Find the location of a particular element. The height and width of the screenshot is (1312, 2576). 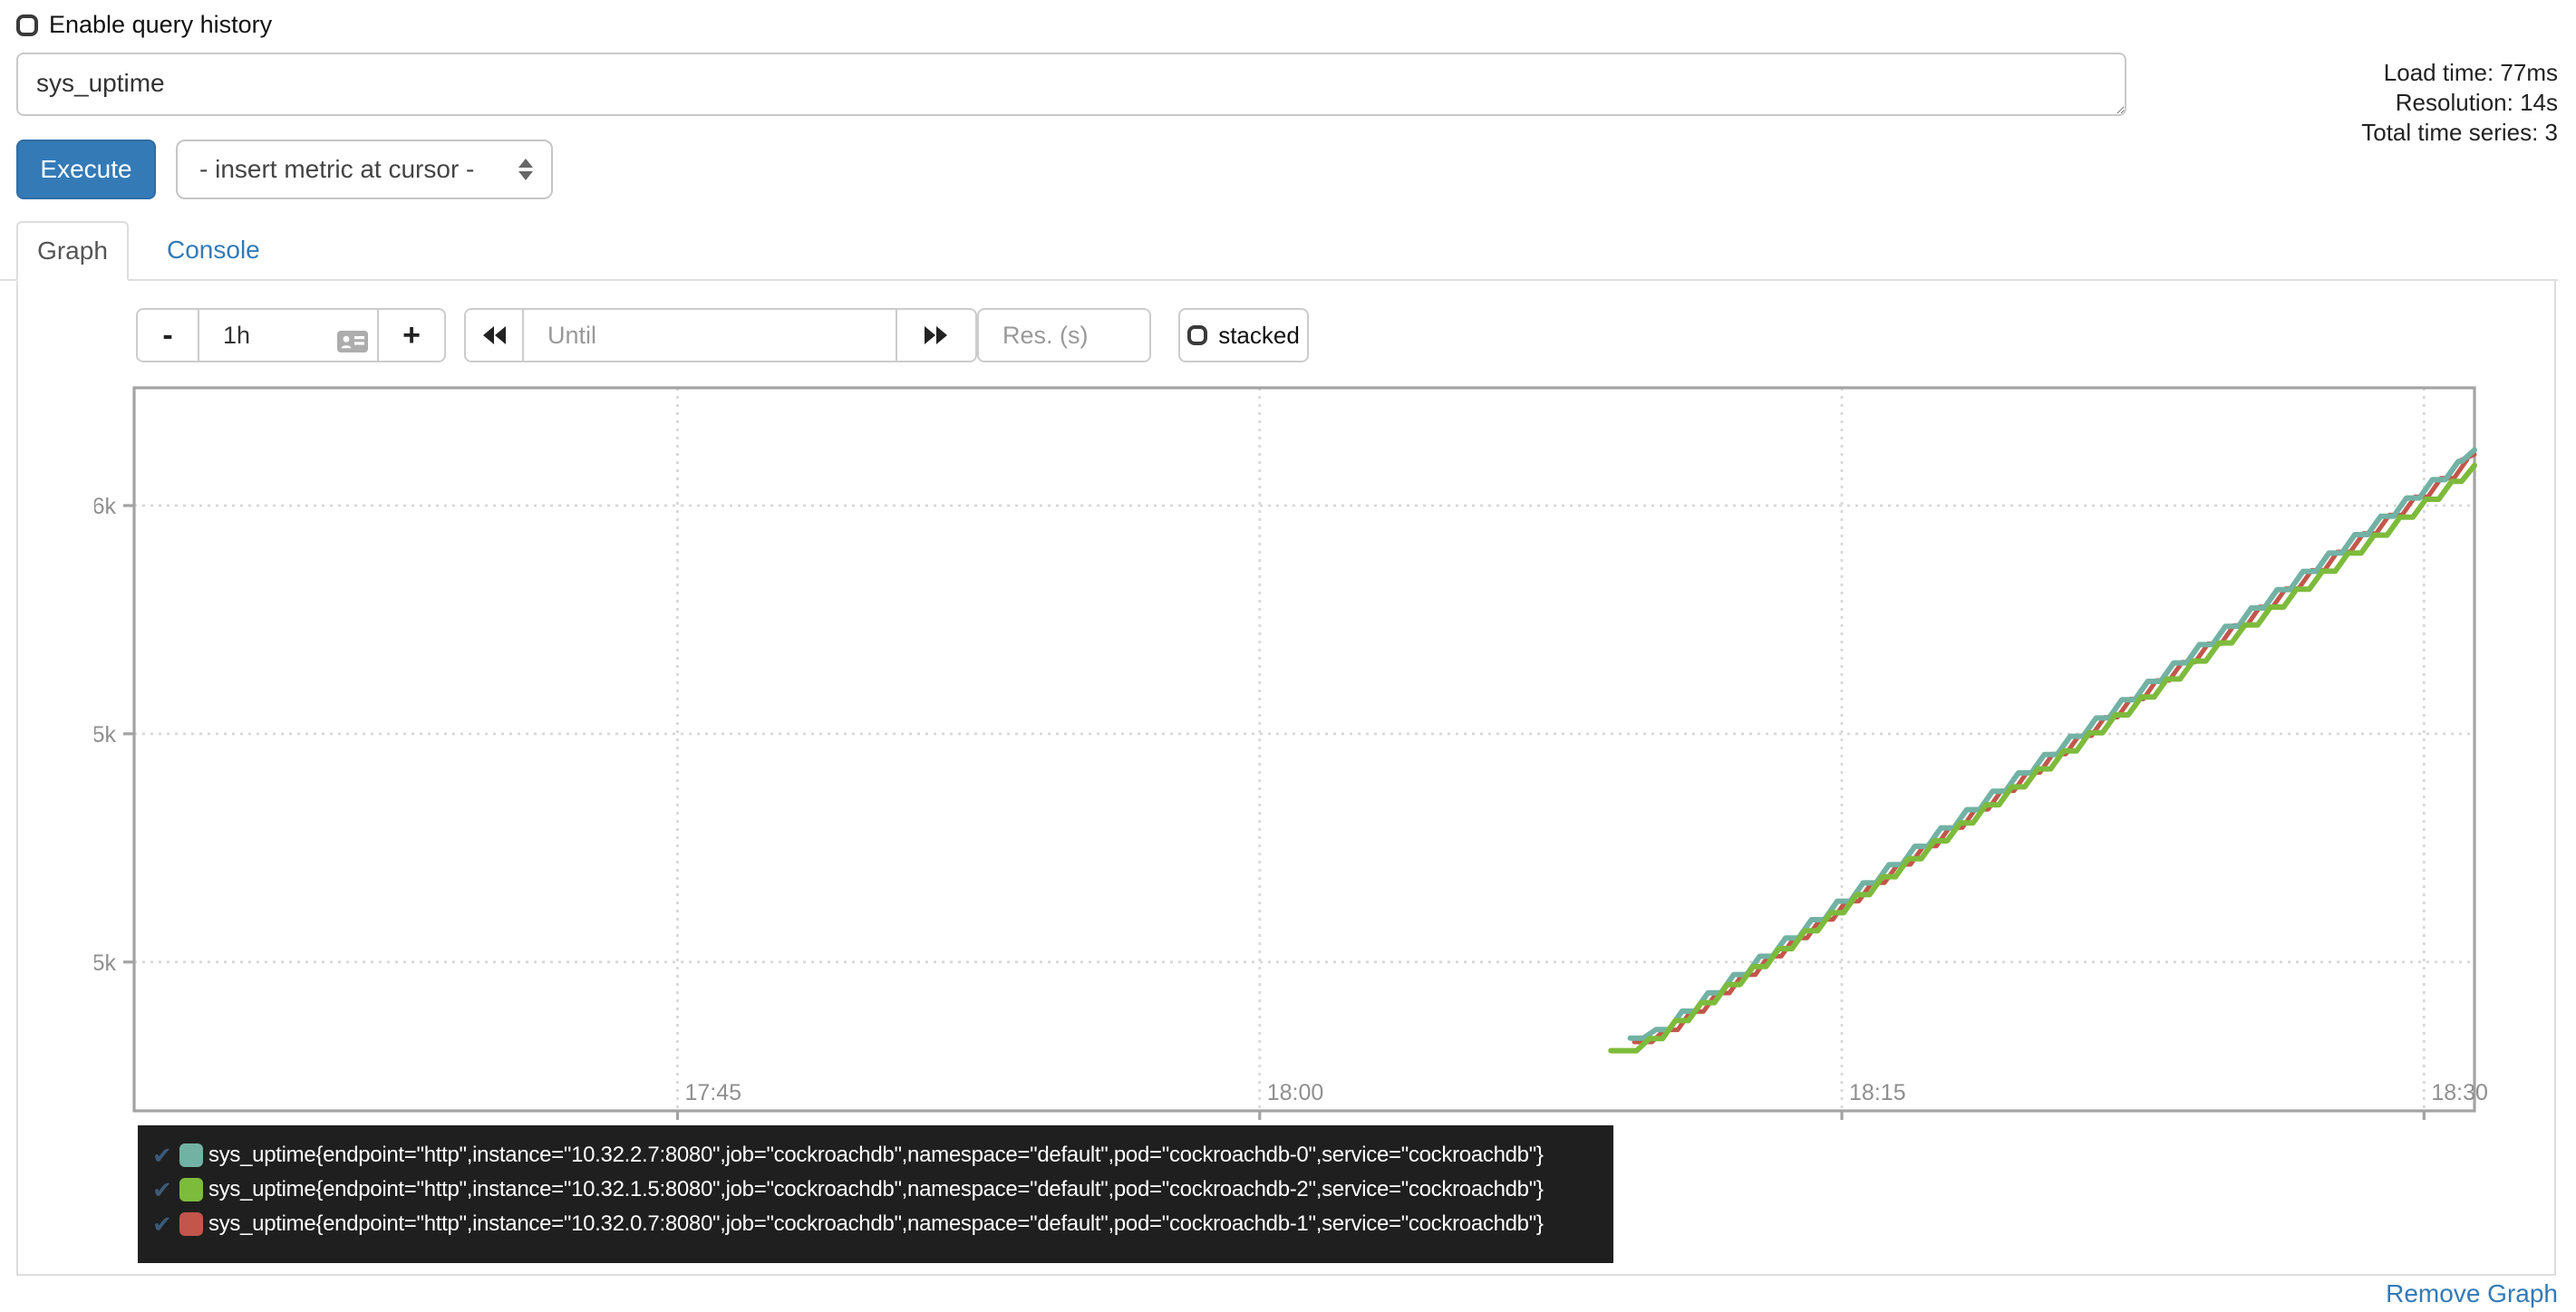

tab-graph: Graph is located at coordinates (72, 251).